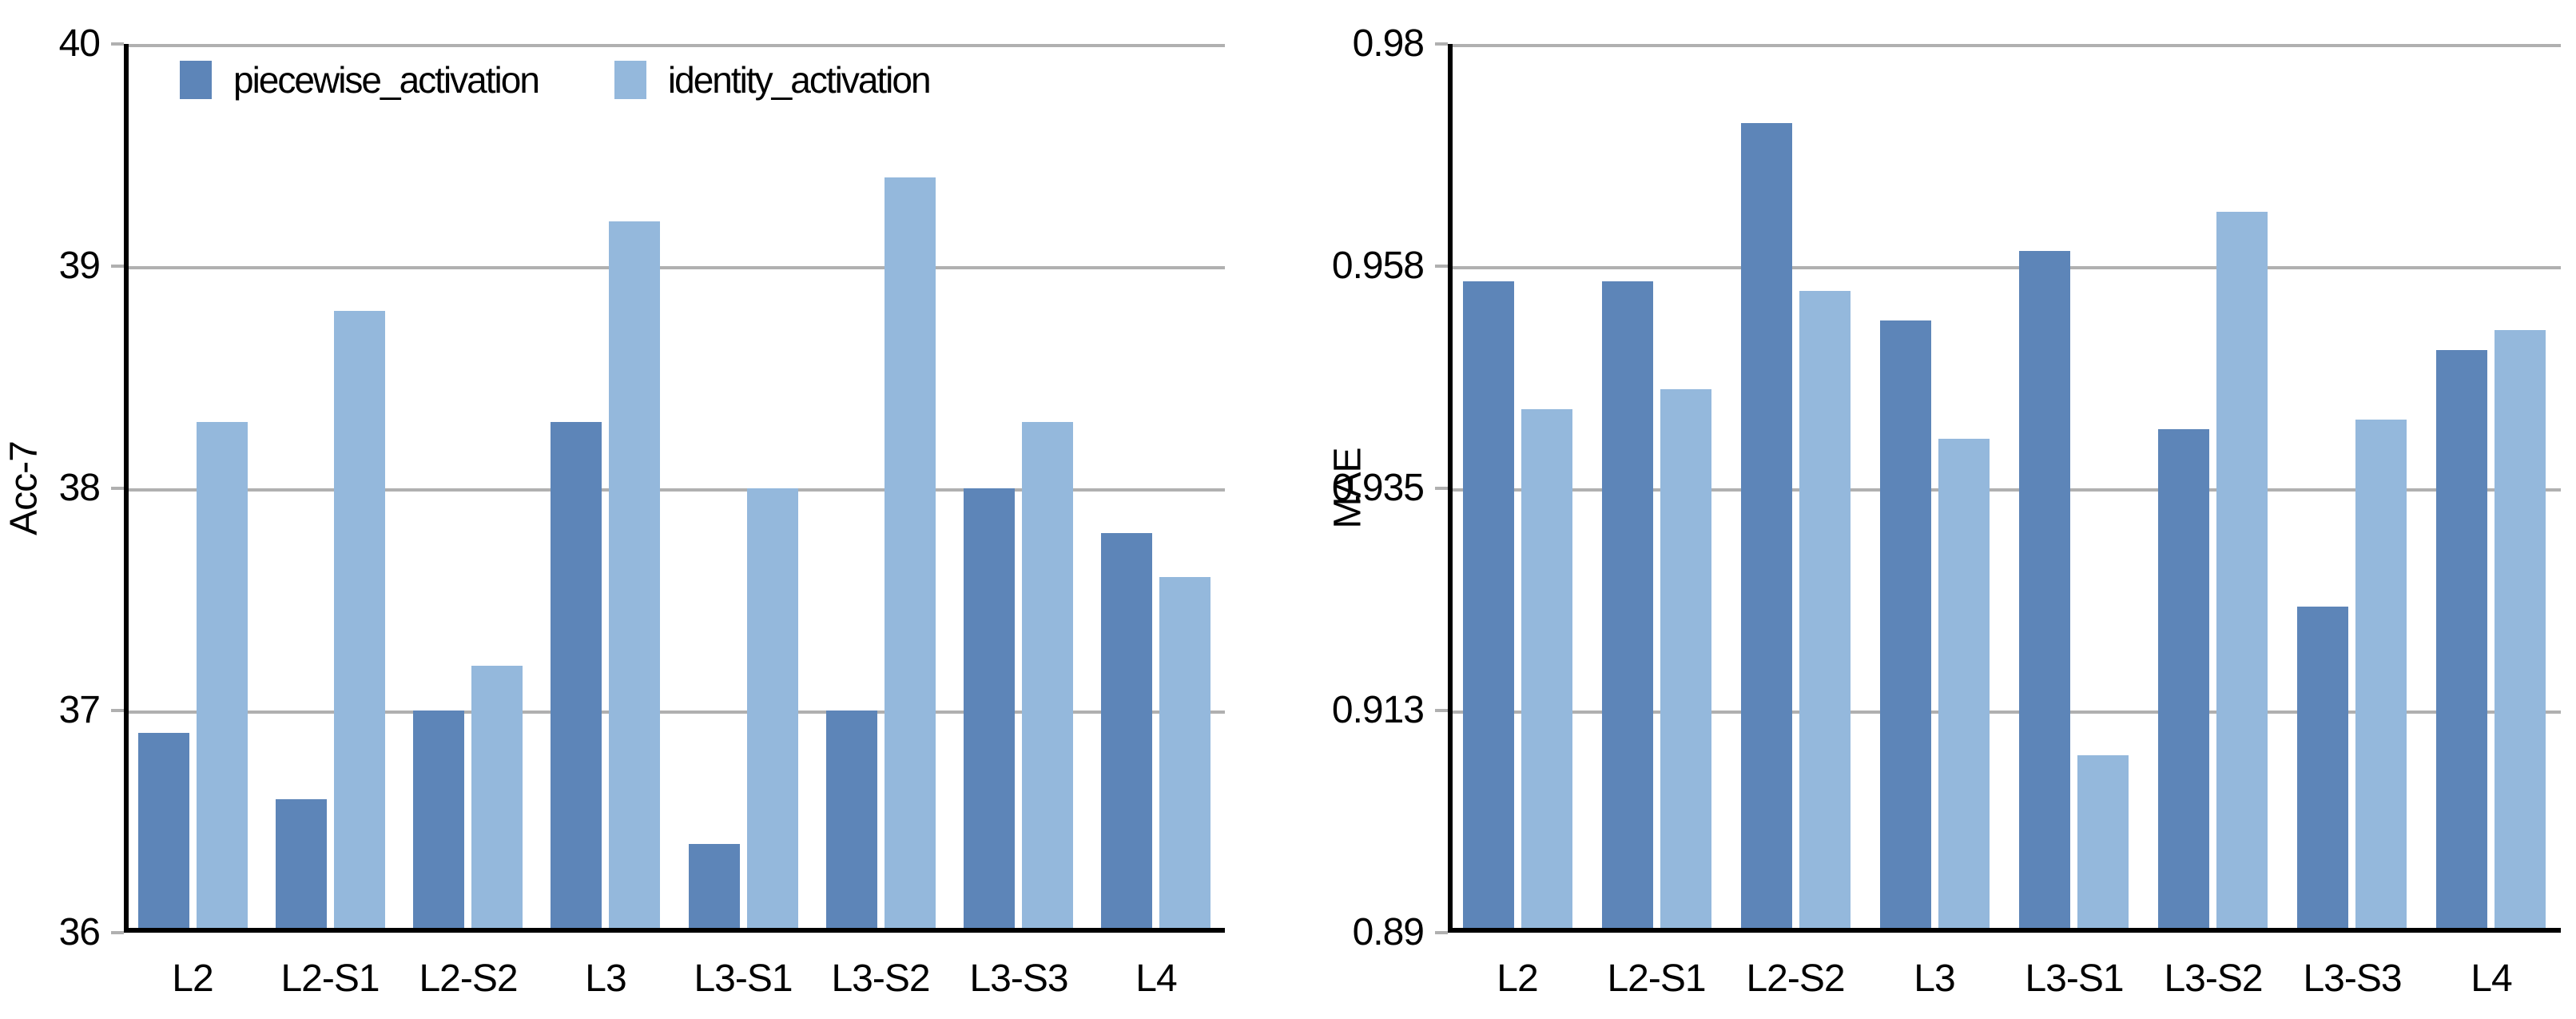 Image resolution: width=2576 pixels, height=1019 pixels. Describe the element at coordinates (1378, 488) in the screenshot. I see `y-tick-label: 0.935` at that location.